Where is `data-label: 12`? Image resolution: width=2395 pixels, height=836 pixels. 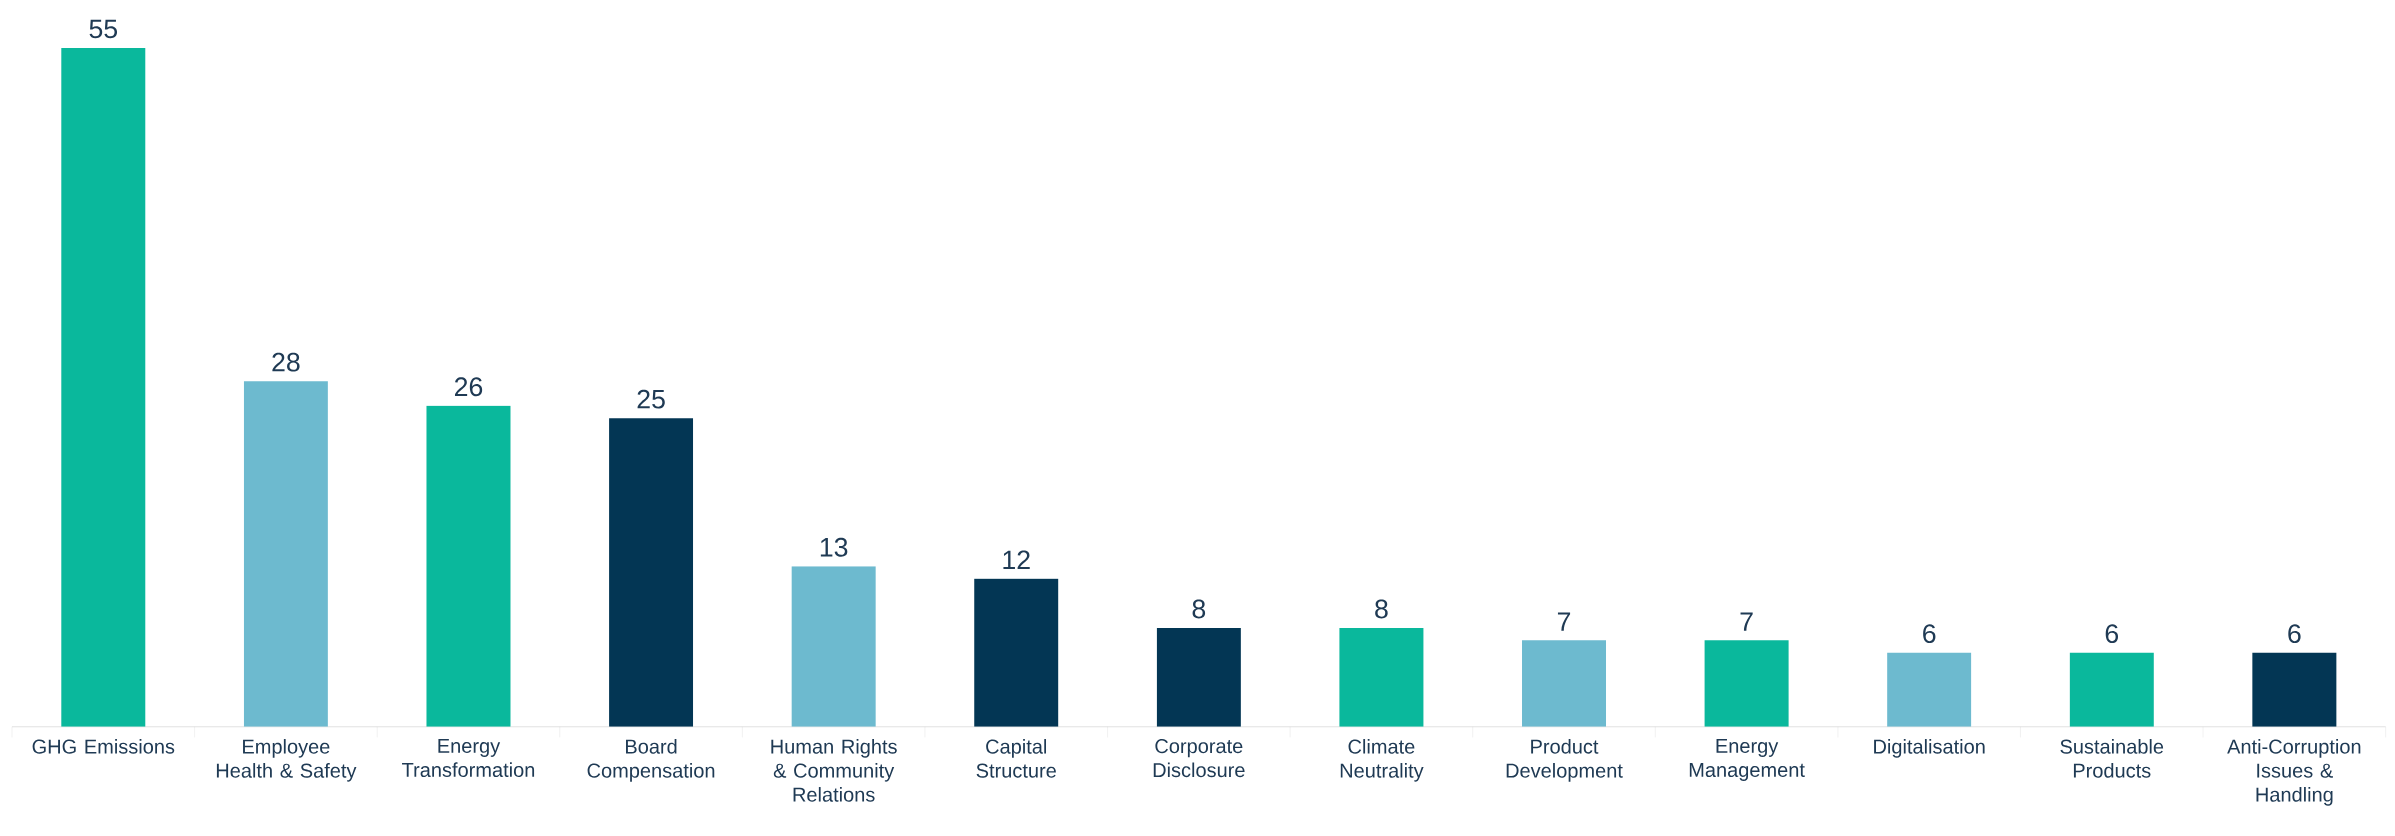
data-label: 12 is located at coordinates (1016, 559).